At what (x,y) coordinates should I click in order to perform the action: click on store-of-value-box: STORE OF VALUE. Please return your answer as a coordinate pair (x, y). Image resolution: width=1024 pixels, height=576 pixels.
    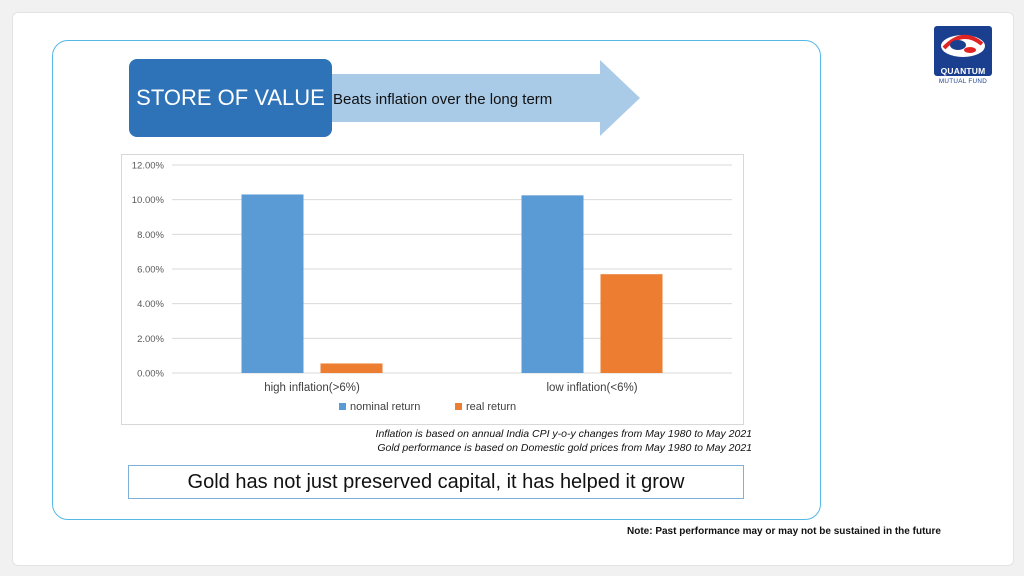
    Looking at the image, I should click on (230, 98).